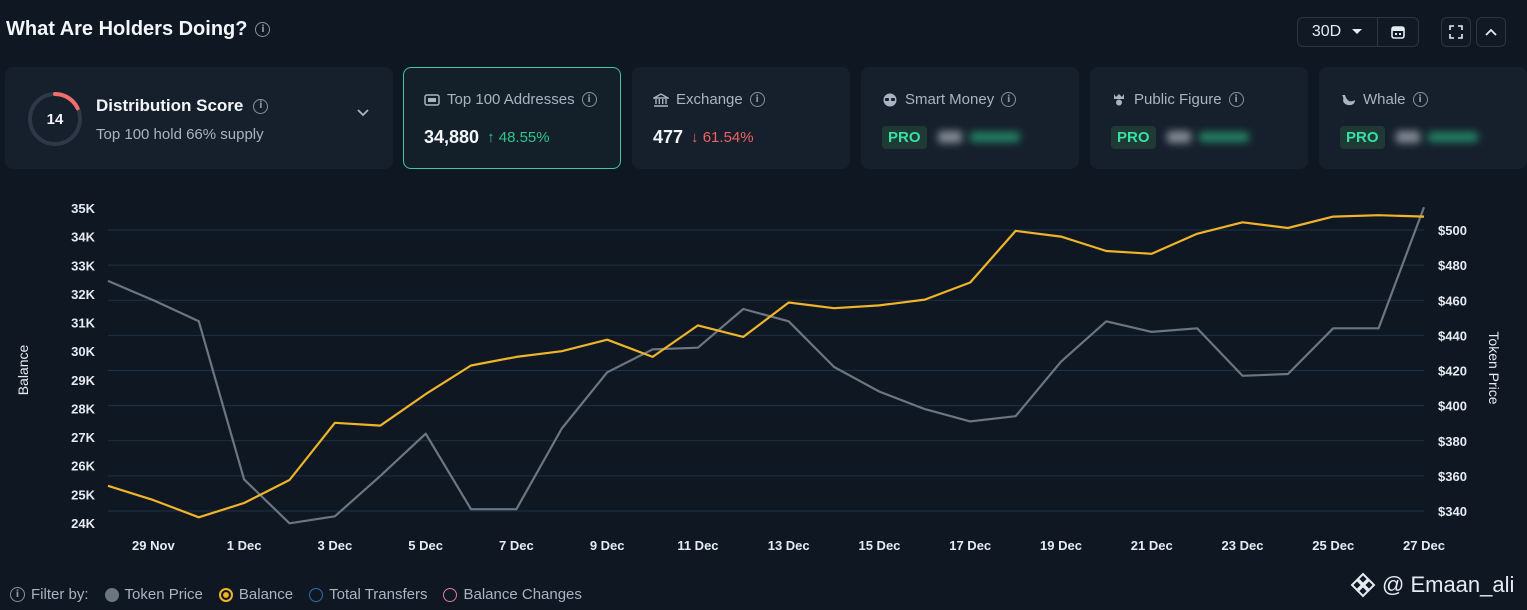  Describe the element at coordinates (879, 545) in the screenshot. I see `x-tick-label: 15 Dec` at that location.